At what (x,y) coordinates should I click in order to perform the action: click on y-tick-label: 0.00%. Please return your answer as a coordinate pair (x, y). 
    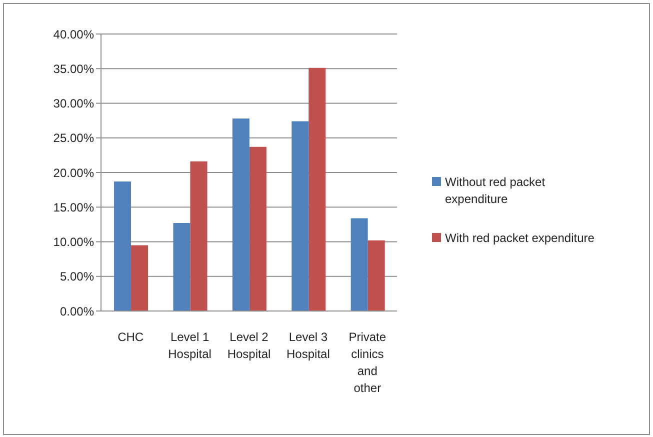
    Looking at the image, I should click on (77, 311).